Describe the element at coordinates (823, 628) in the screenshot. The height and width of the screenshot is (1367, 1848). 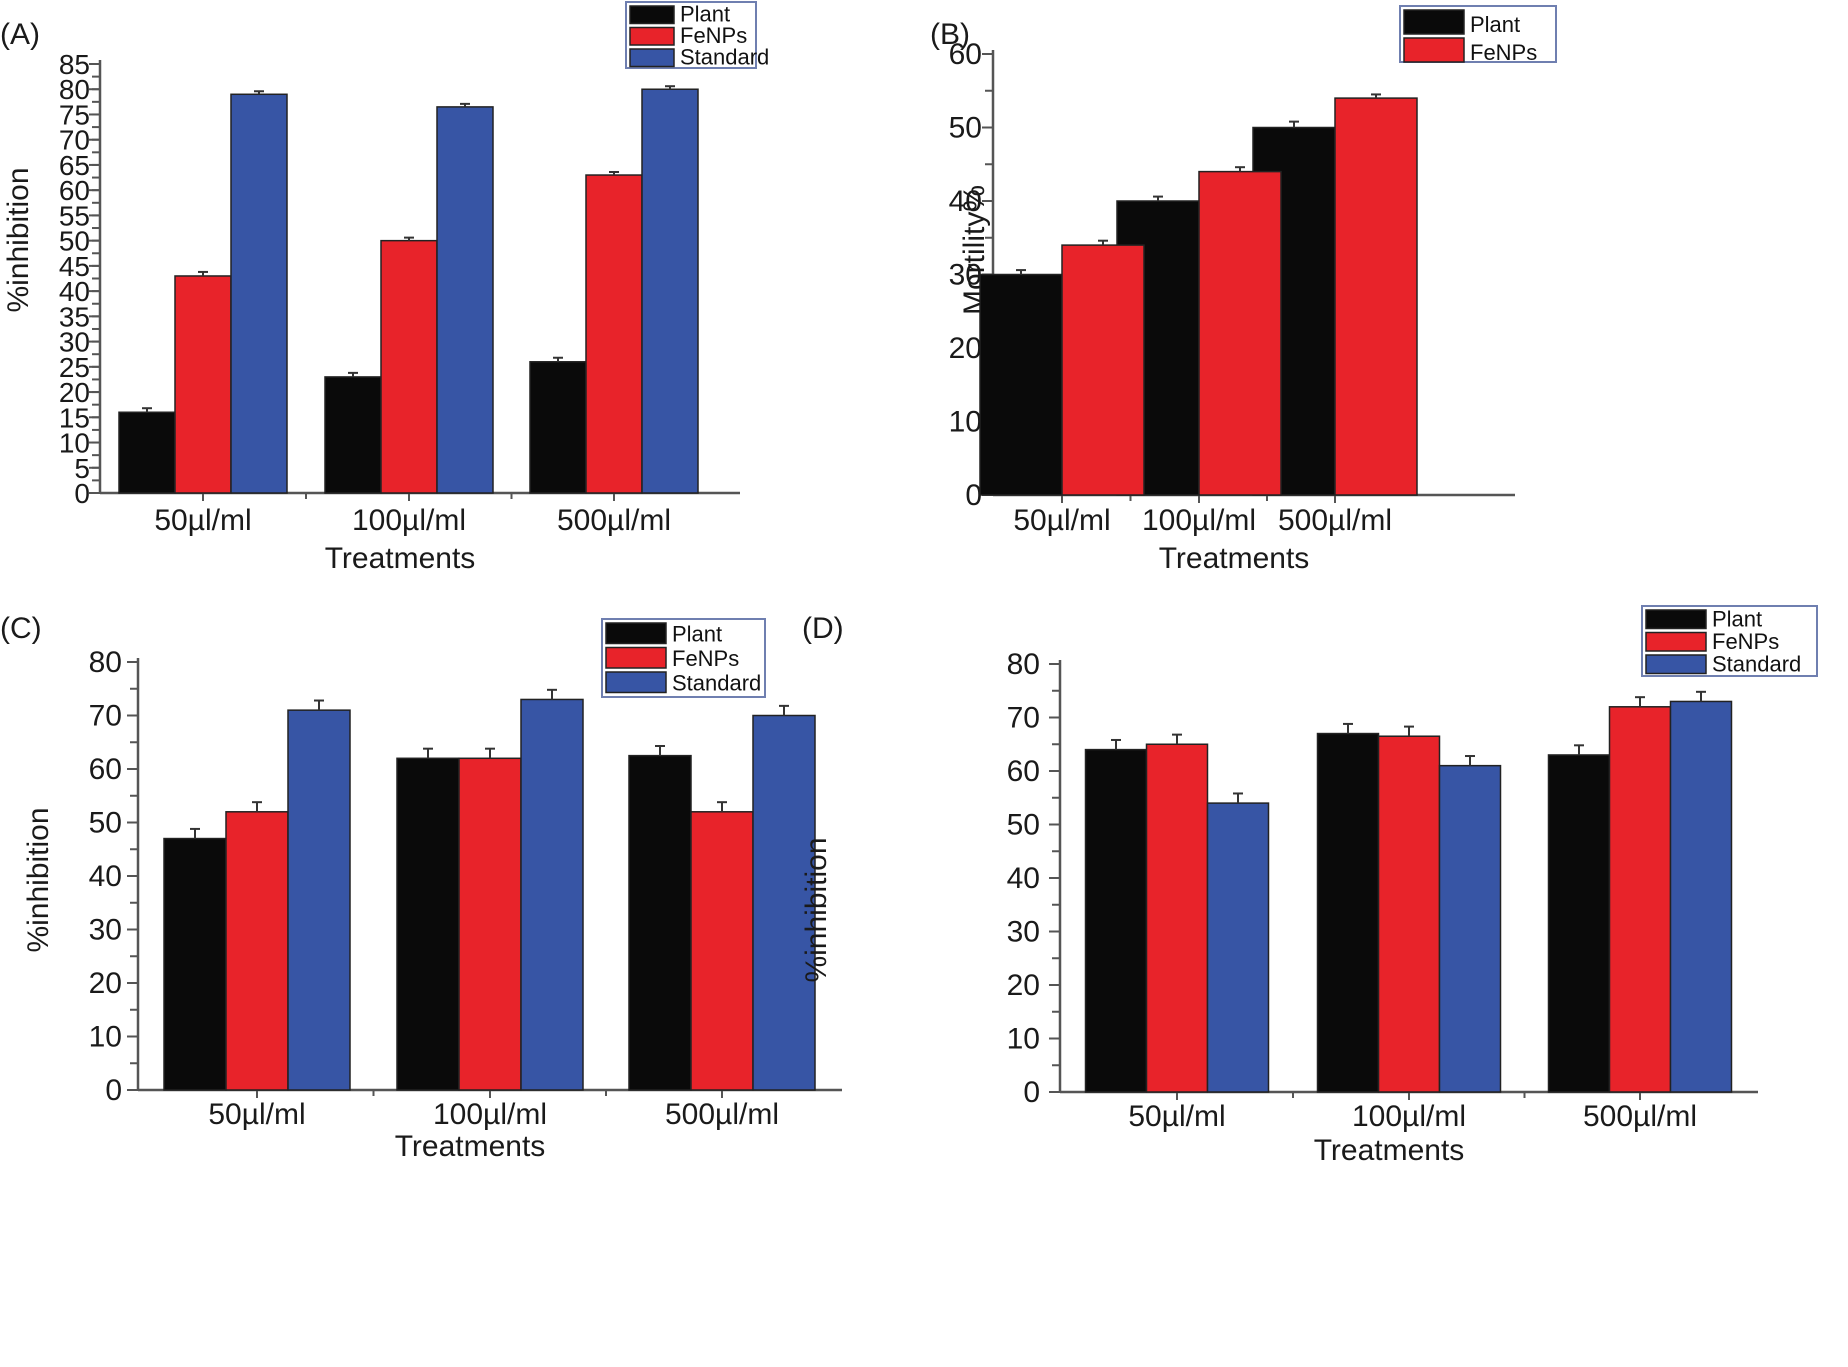
I see `panel-label: (D)` at that location.